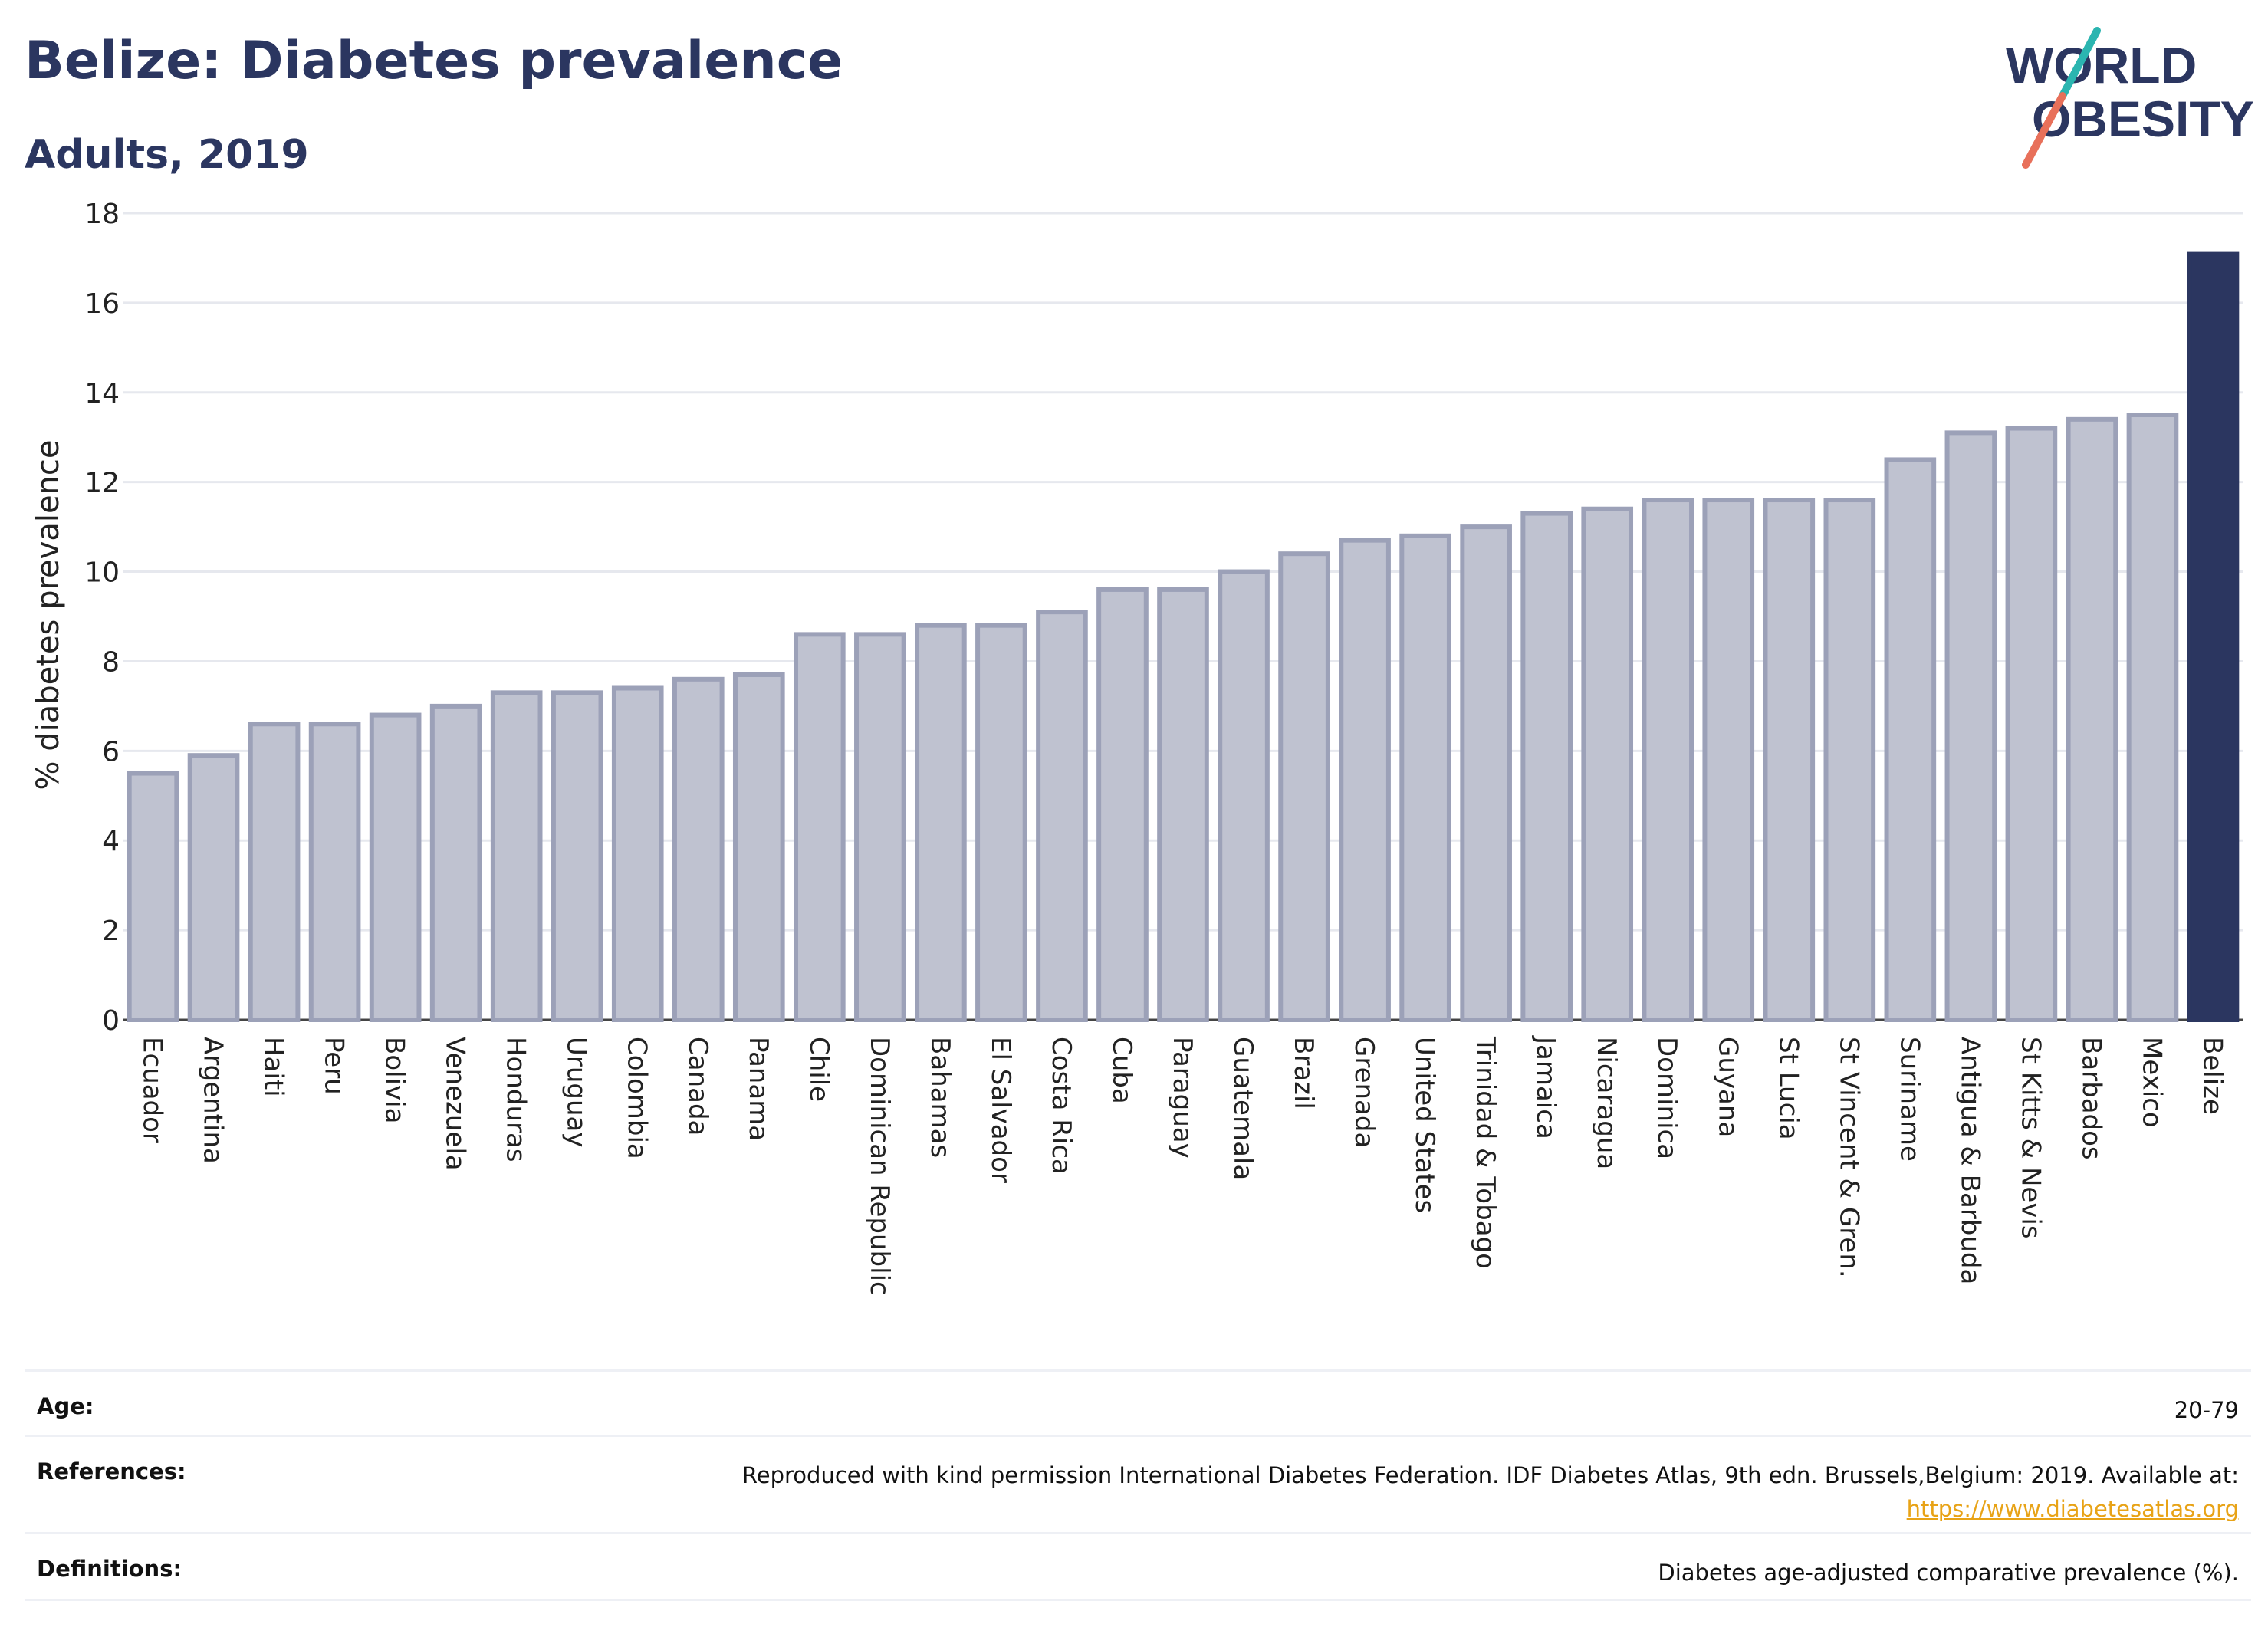 The image size is (2268, 1634). Describe the element at coordinates (2152, 718) in the screenshot. I see `bar-mexico` at that location.